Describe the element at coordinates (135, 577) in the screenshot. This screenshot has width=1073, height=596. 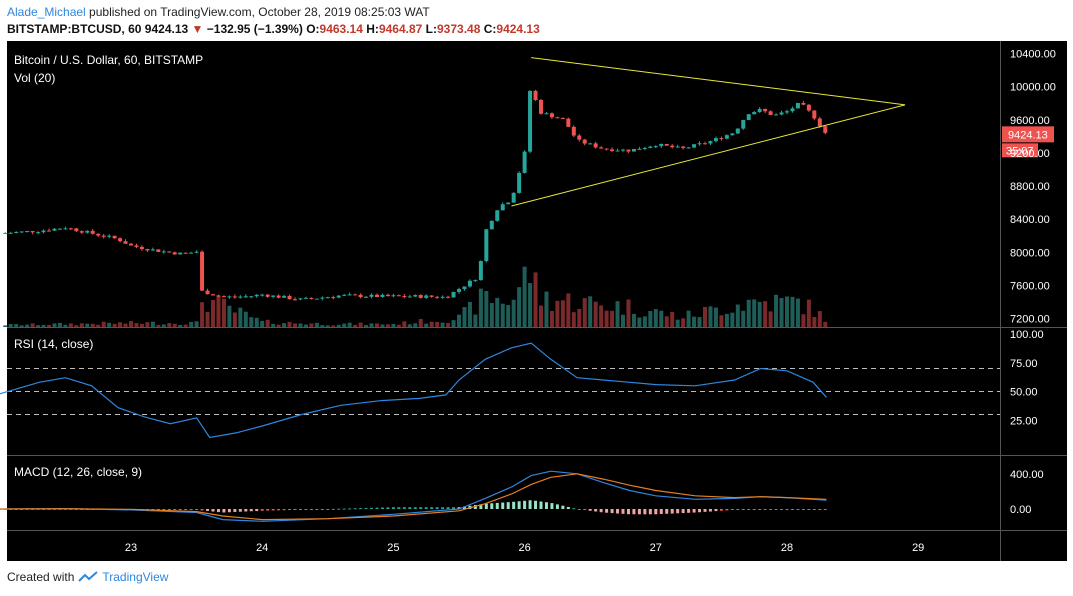
I see `tradingview-brand: TradingView` at that location.